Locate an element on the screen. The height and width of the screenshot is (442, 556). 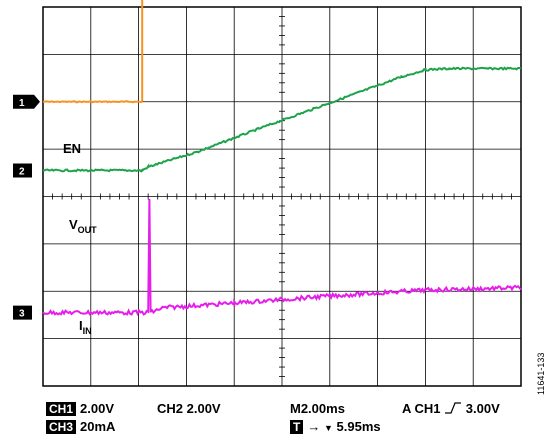
ch3-scale-value: 20mA is located at coordinates (98, 426).